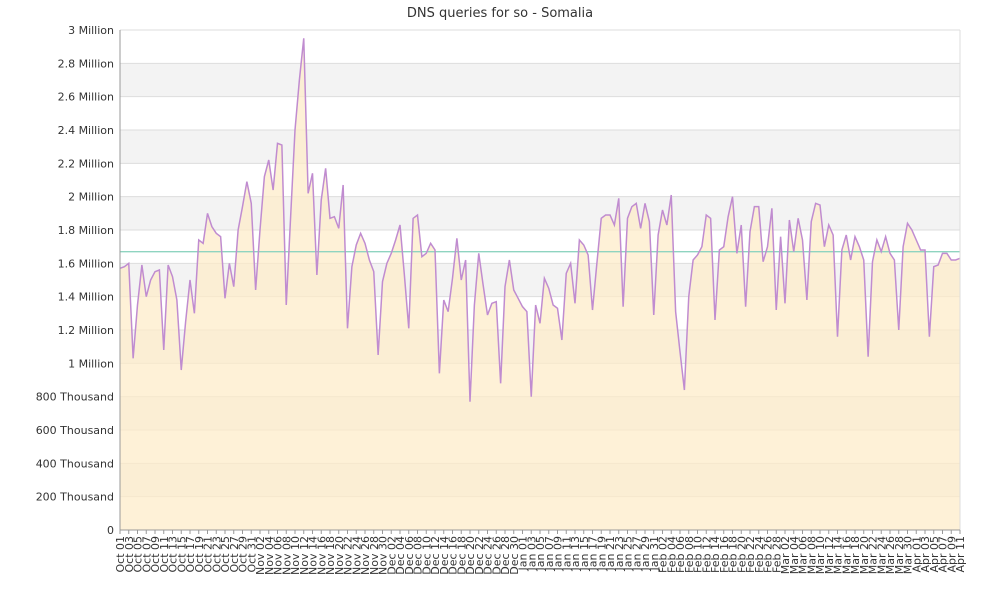 The height and width of the screenshot is (600, 1000). I want to click on x-tick-label: Jan 25, so click(628, 553).